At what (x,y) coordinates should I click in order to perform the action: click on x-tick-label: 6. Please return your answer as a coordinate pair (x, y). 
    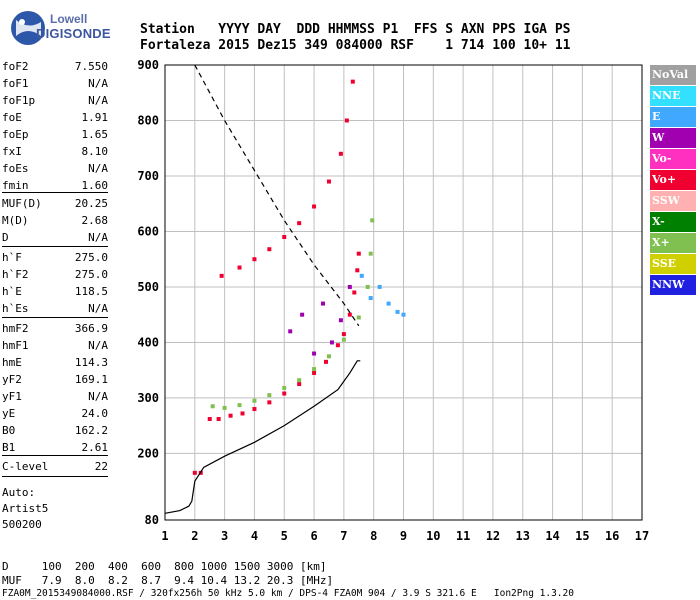
    Looking at the image, I should click on (313, 536).